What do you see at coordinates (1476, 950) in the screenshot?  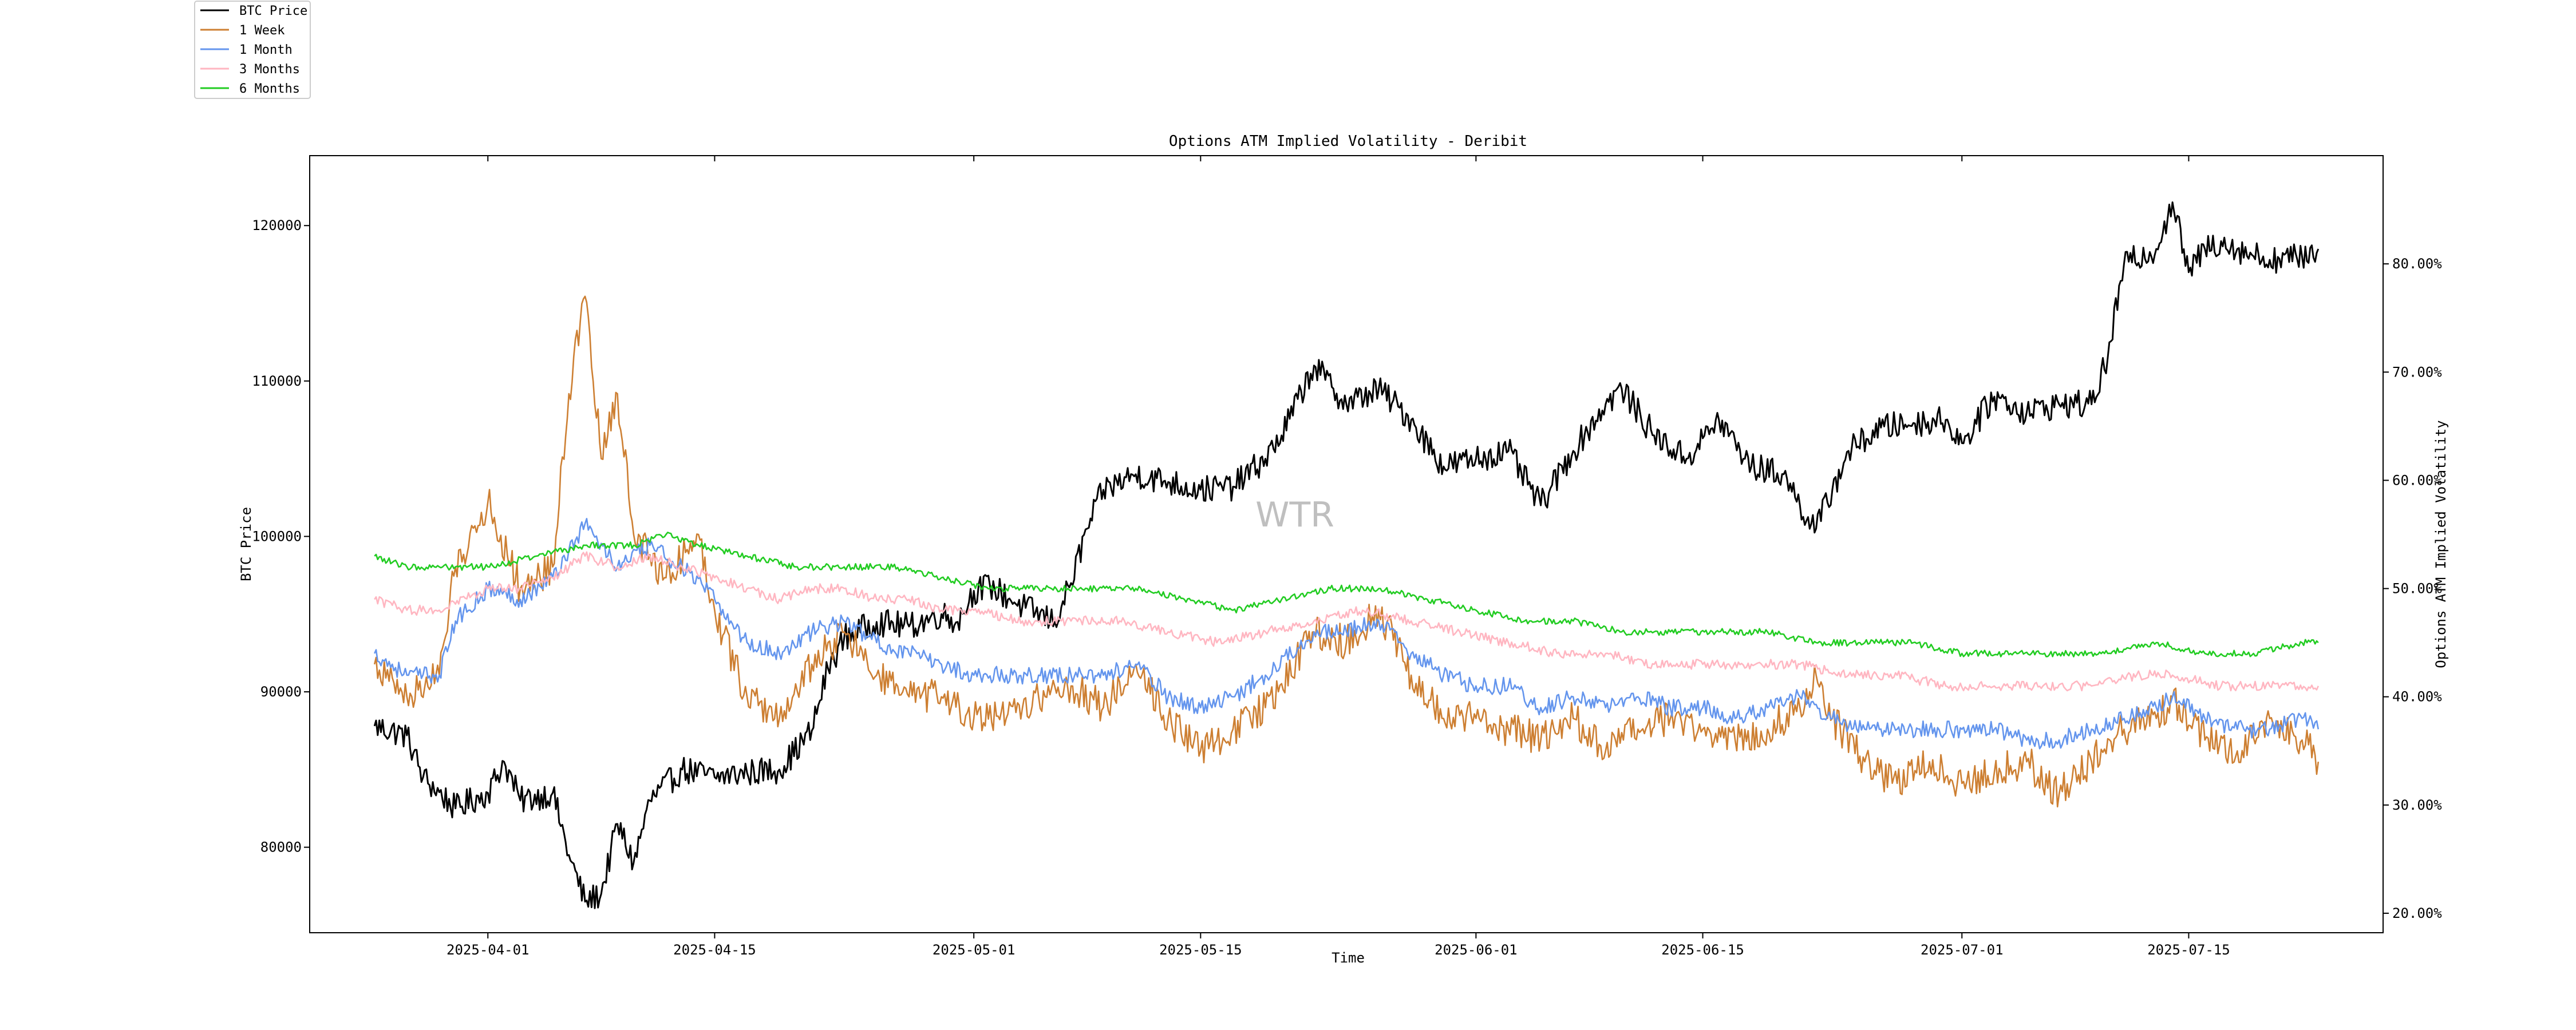 I see `x-tick-label: 2025-06-01` at bounding box center [1476, 950].